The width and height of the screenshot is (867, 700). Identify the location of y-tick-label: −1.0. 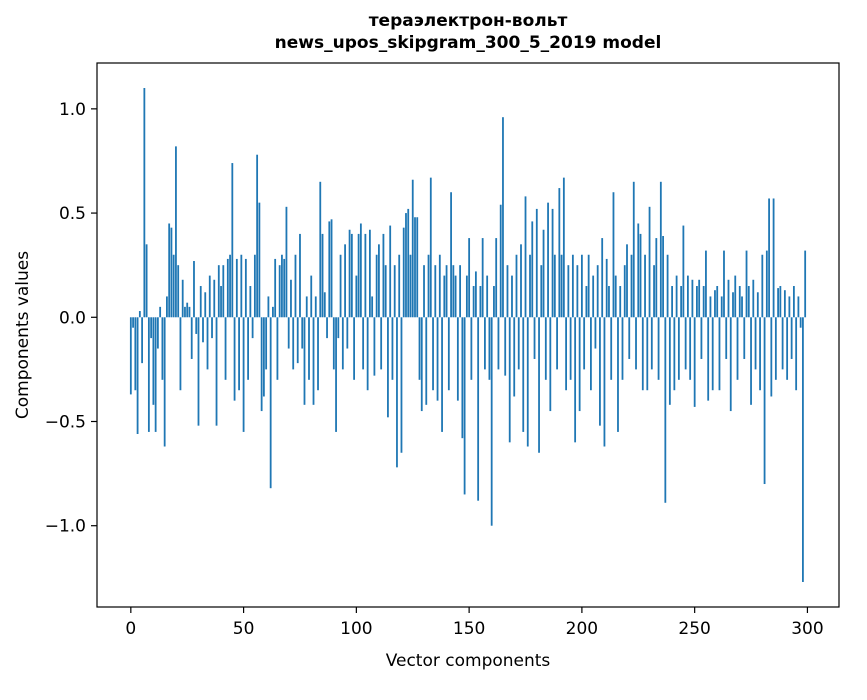
(65, 527).